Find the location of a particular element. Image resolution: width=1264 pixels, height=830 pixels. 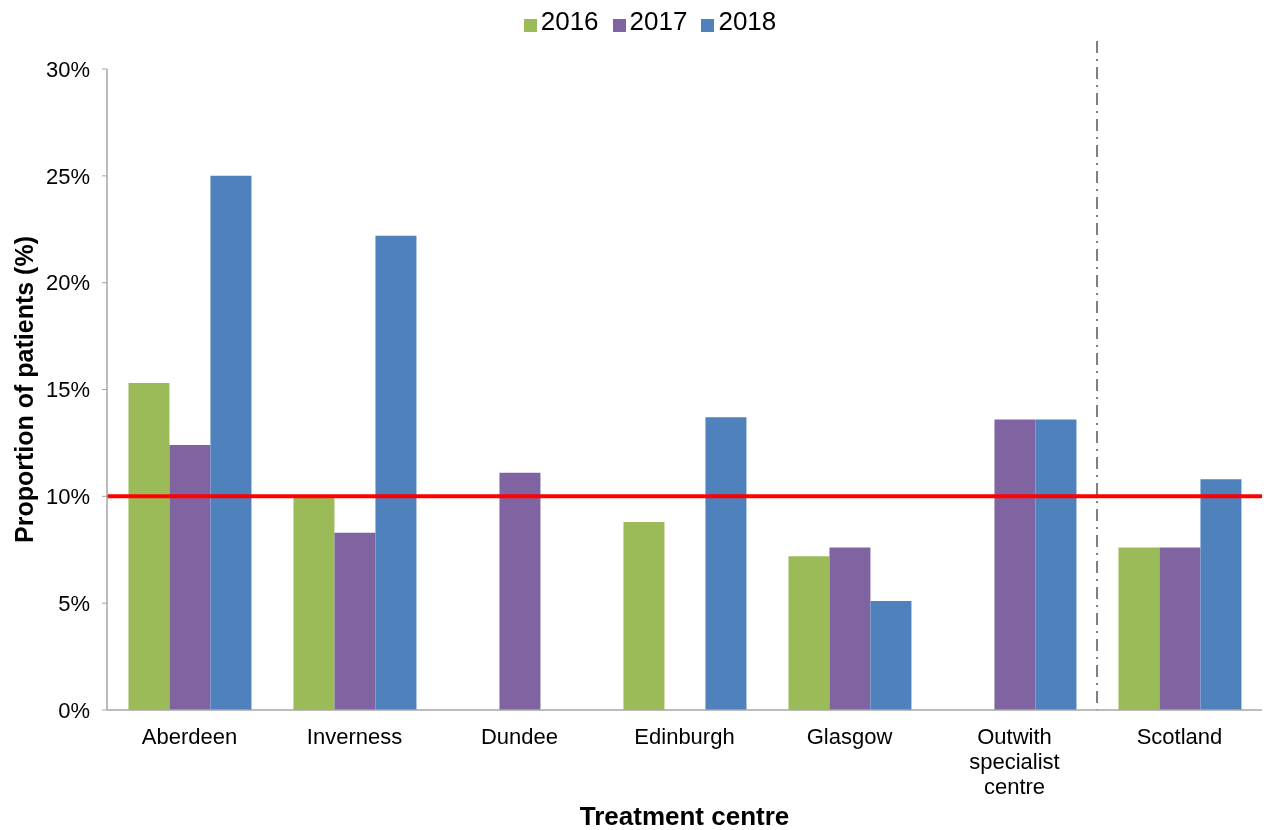

x-tick-label: Scotland is located at coordinates (1179, 736).